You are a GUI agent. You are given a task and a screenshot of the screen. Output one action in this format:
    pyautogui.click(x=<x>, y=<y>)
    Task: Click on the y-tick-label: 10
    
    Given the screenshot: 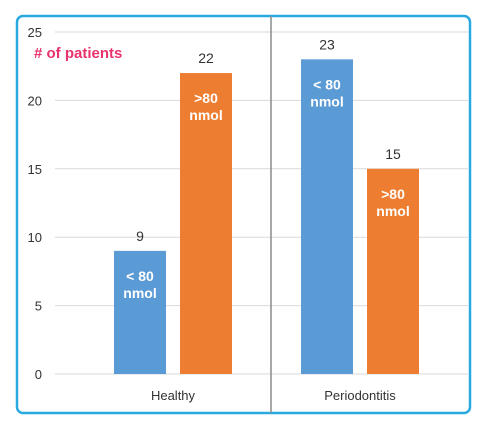 What is the action you would take?
    pyautogui.click(x=35, y=237)
    